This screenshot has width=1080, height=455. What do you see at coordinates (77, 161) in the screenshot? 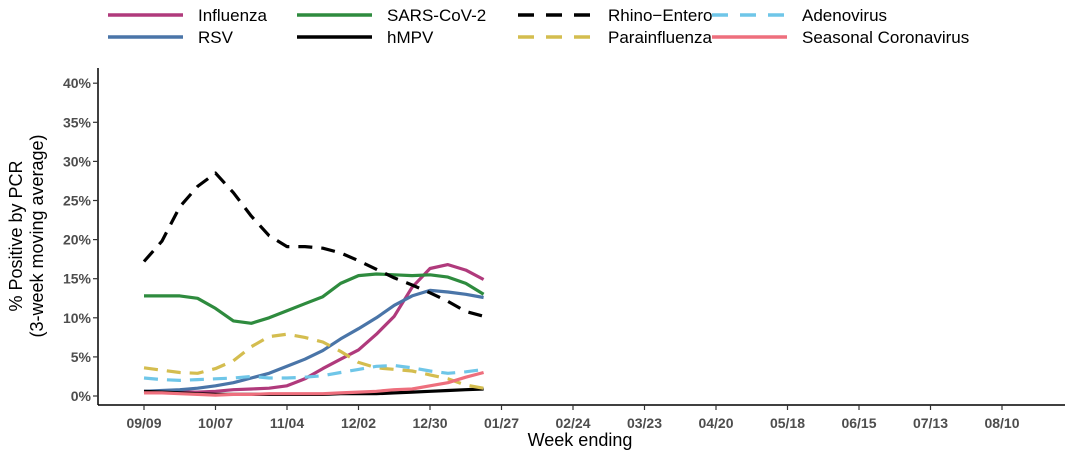
I see `y-tick-label: 30%` at bounding box center [77, 161].